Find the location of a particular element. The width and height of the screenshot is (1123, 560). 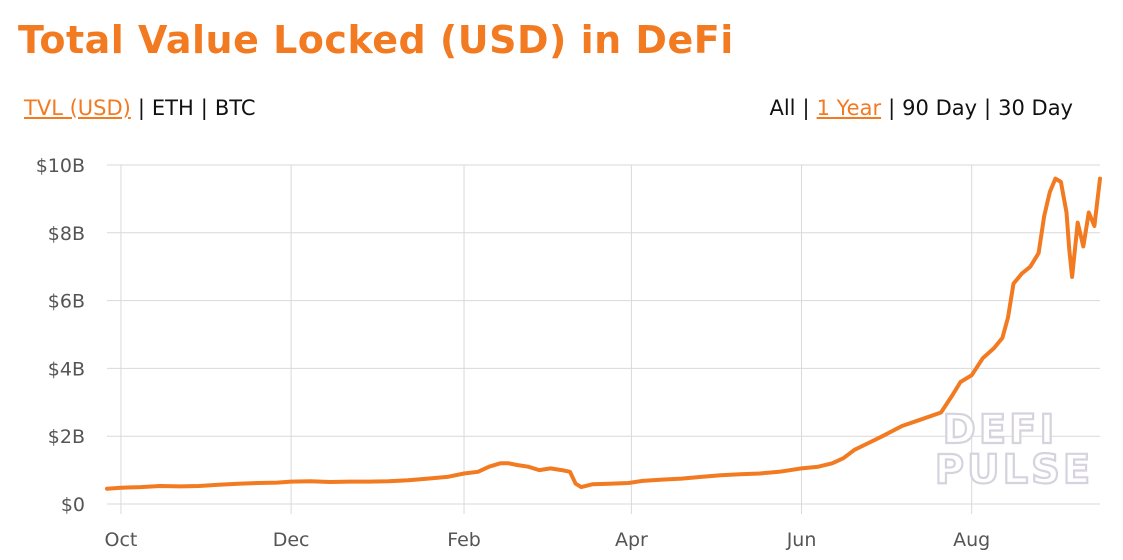

x-tick-label: Dec is located at coordinates (291, 540).